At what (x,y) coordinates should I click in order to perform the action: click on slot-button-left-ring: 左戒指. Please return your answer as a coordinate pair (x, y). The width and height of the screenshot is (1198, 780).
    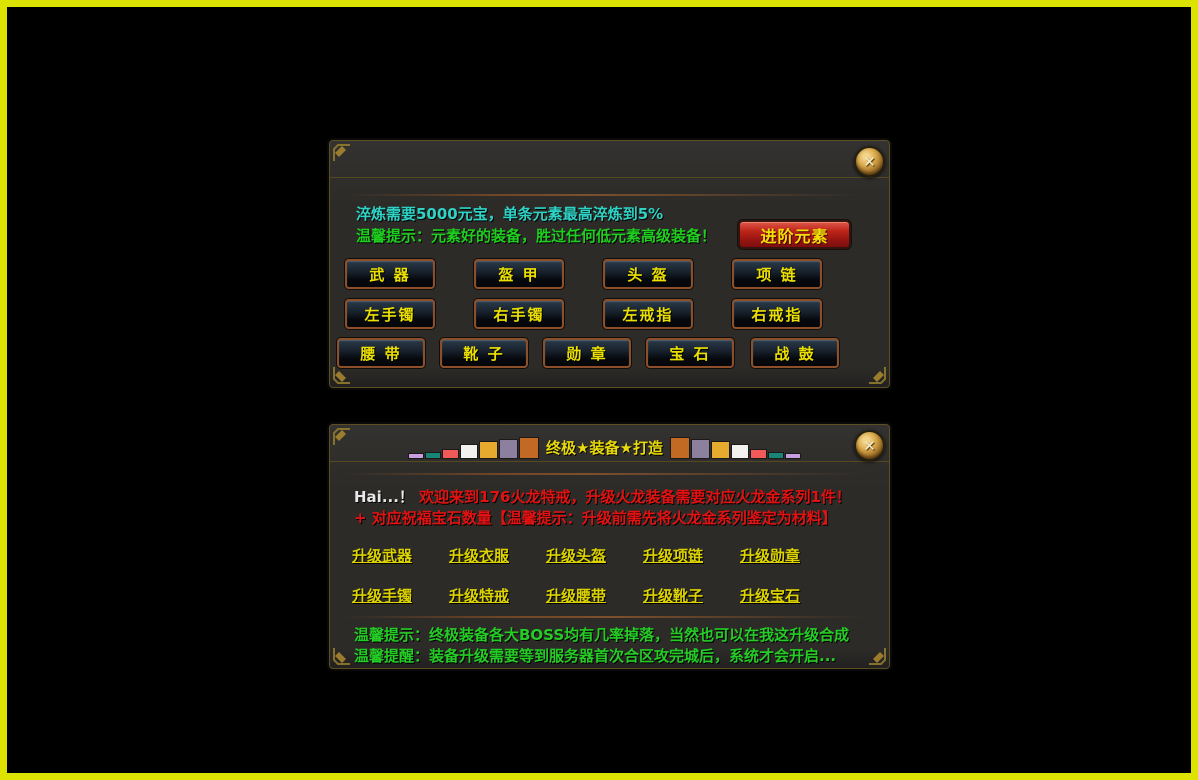
    Looking at the image, I should click on (648, 314).